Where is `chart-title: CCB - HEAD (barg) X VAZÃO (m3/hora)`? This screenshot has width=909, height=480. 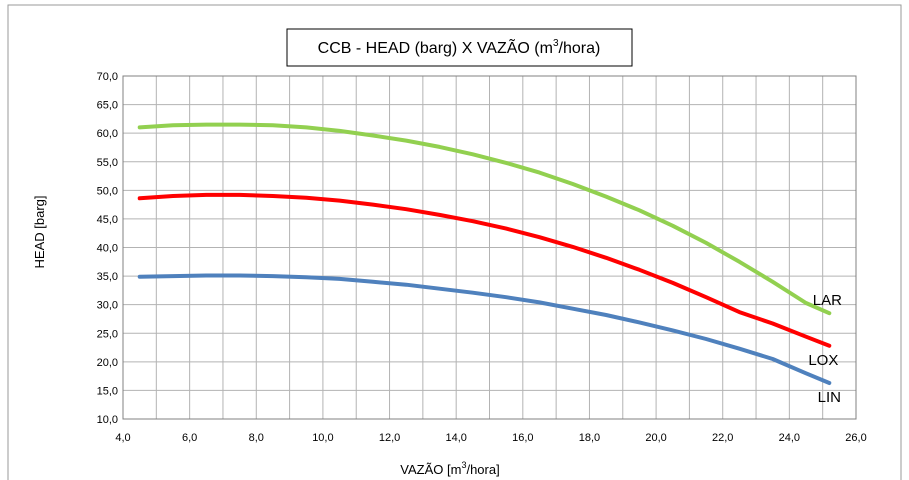
chart-title: CCB - HEAD (barg) X VAZÃO (m3/hora) is located at coordinates (459, 47).